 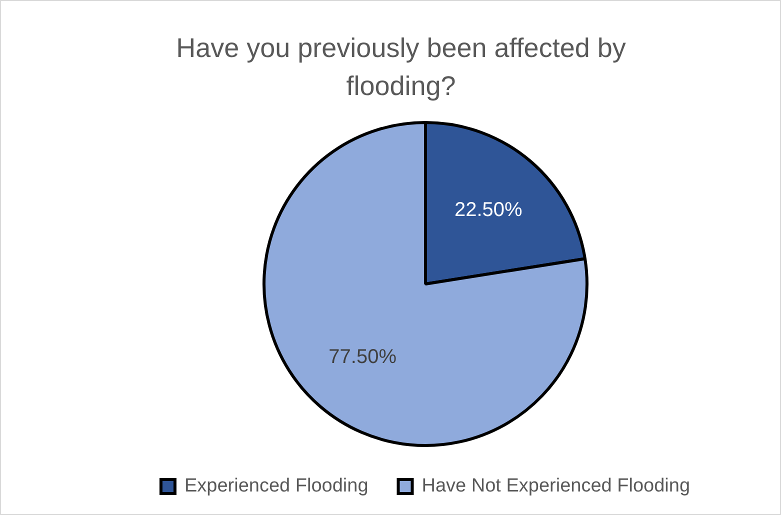 What do you see at coordinates (488, 209) in the screenshot?
I see `data-label: 22.50%` at bounding box center [488, 209].